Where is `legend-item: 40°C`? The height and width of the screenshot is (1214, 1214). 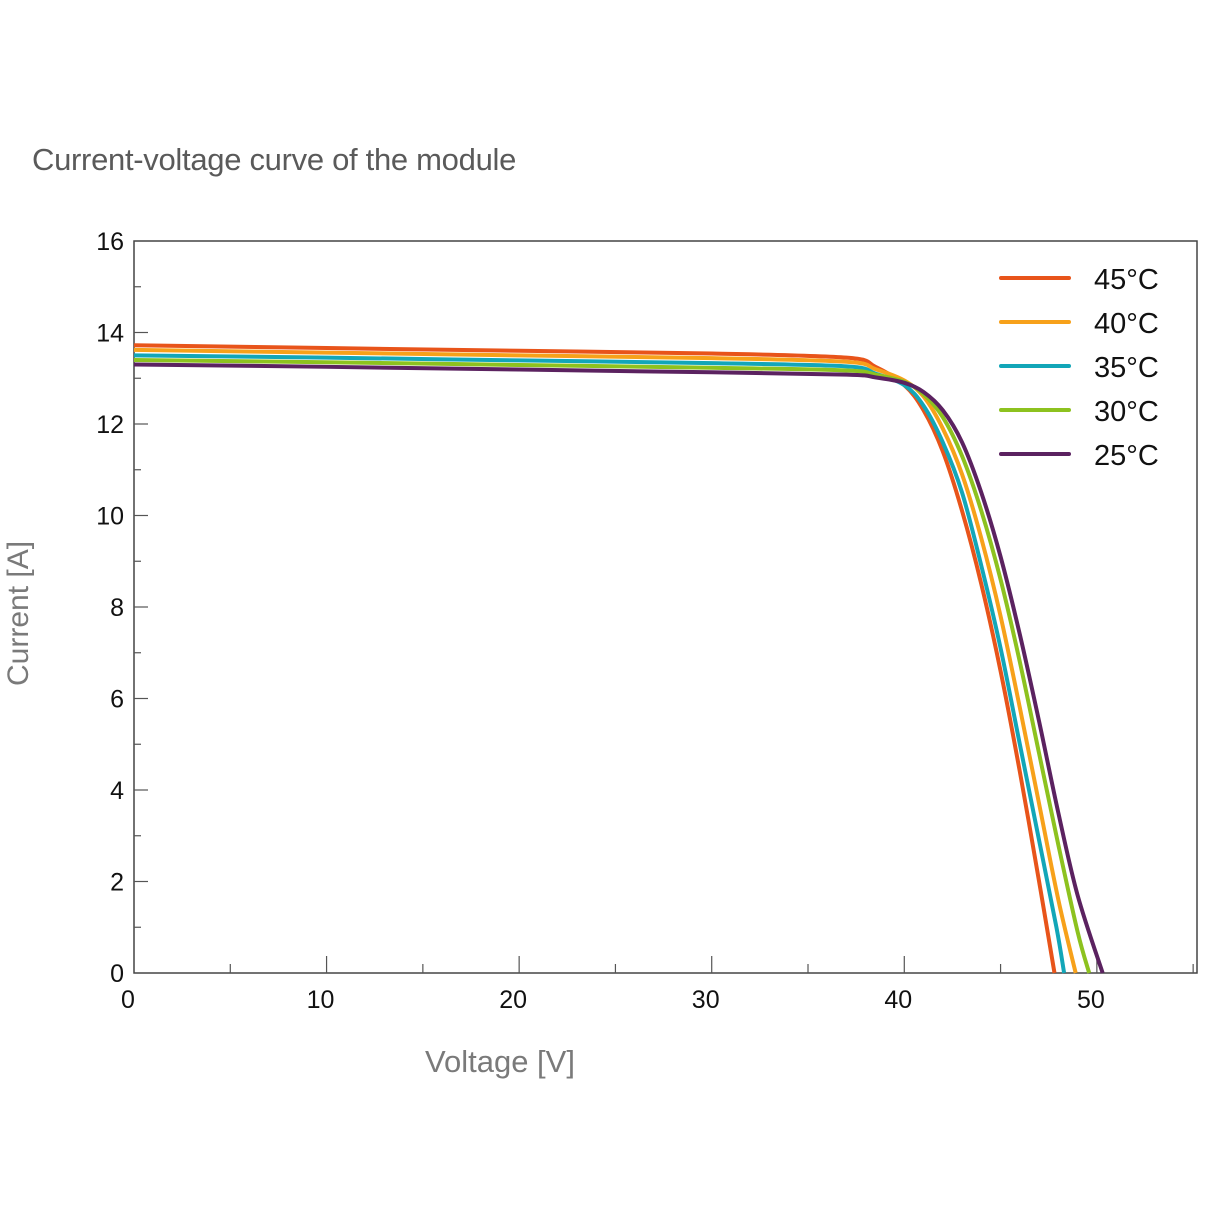 legend-item: 40°C is located at coordinates (1079, 324).